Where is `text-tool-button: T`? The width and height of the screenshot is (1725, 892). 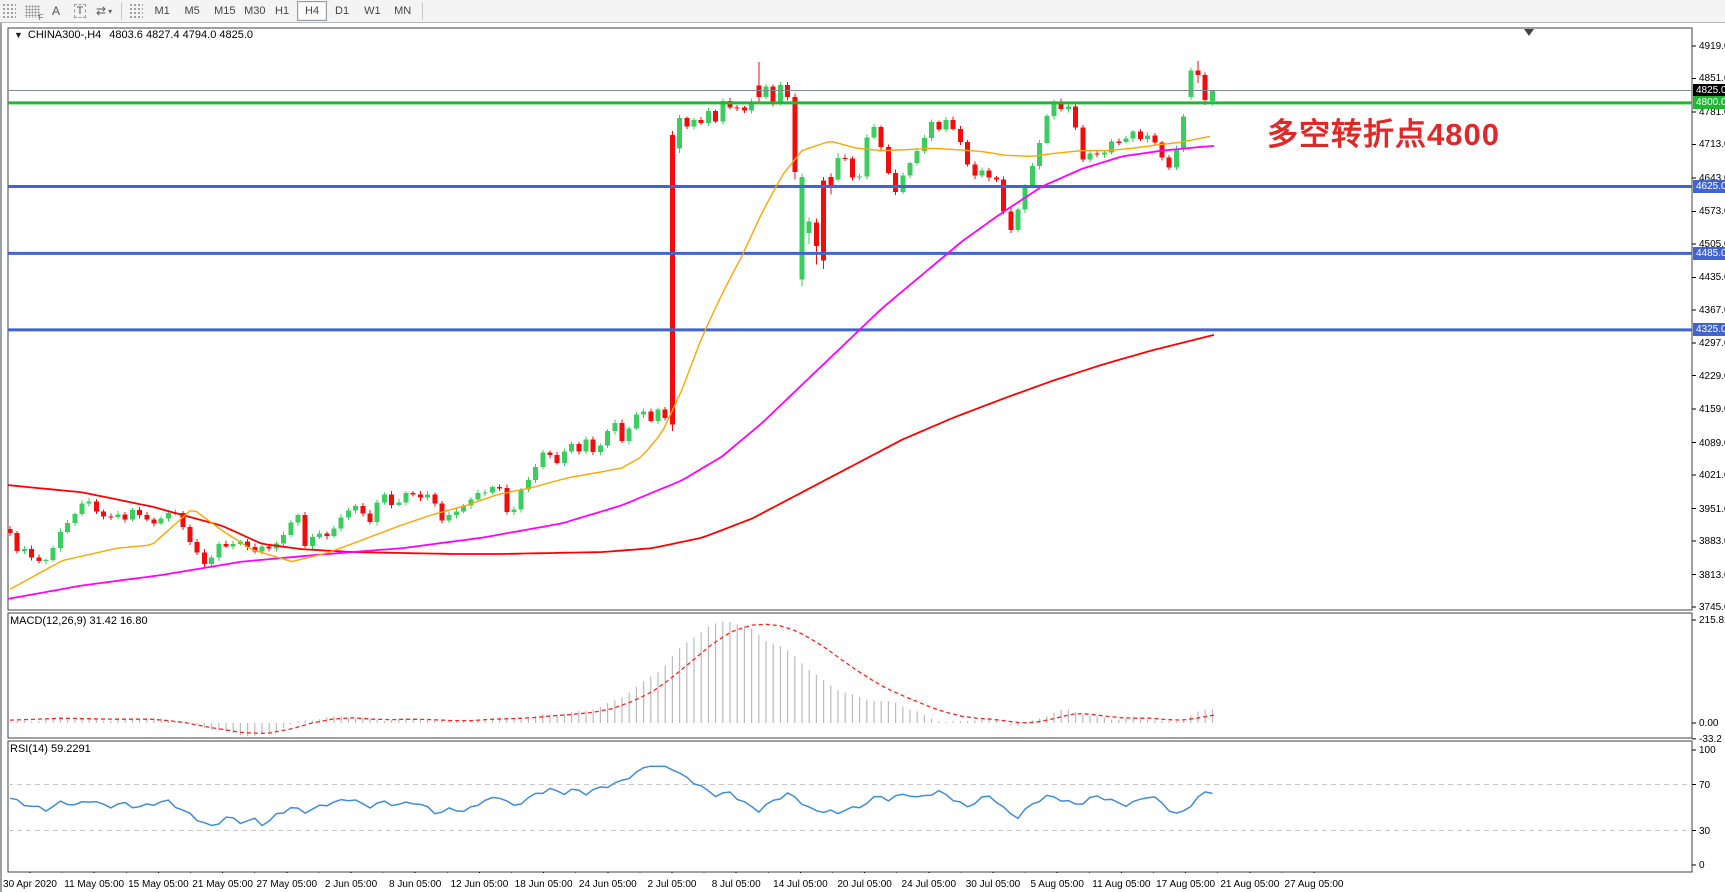
text-tool-button: T is located at coordinates (80, 11).